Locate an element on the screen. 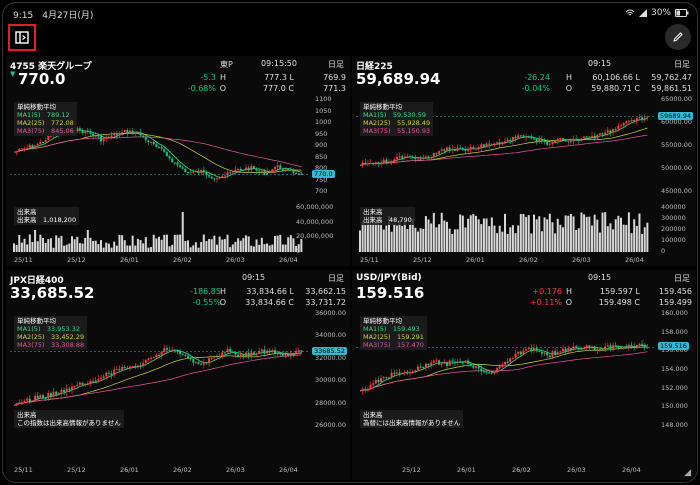 The image size is (700, 485). ma1-value: 33,953.32 is located at coordinates (63, 329).